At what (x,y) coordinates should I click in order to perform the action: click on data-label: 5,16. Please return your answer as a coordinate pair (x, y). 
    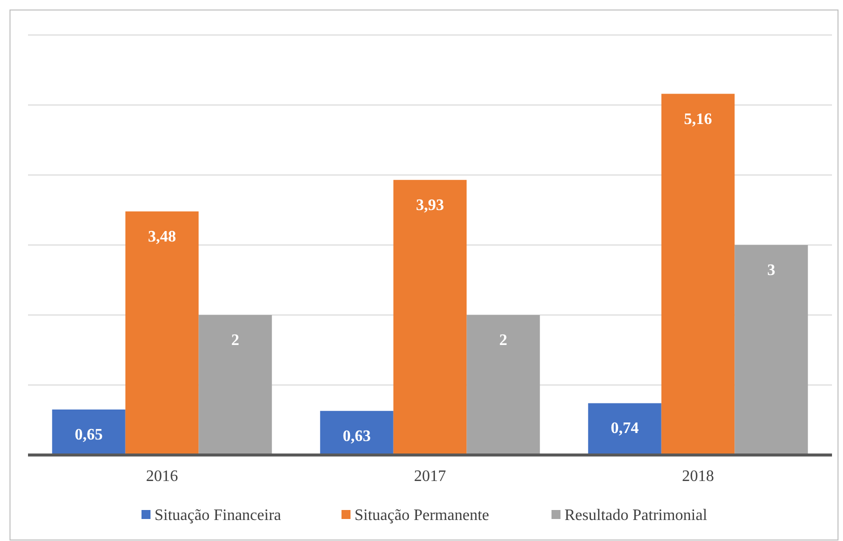
    Looking at the image, I should click on (698, 119).